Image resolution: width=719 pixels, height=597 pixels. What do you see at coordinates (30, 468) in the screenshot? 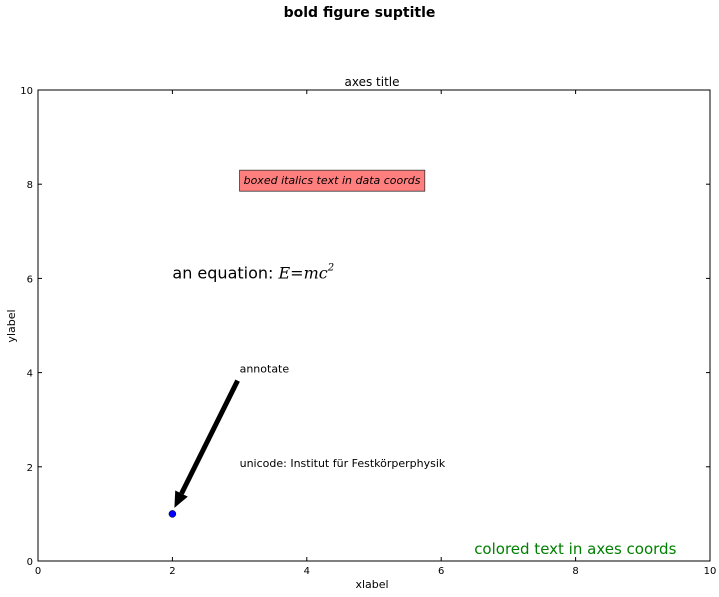
I see `y-tick-label: 2` at bounding box center [30, 468].